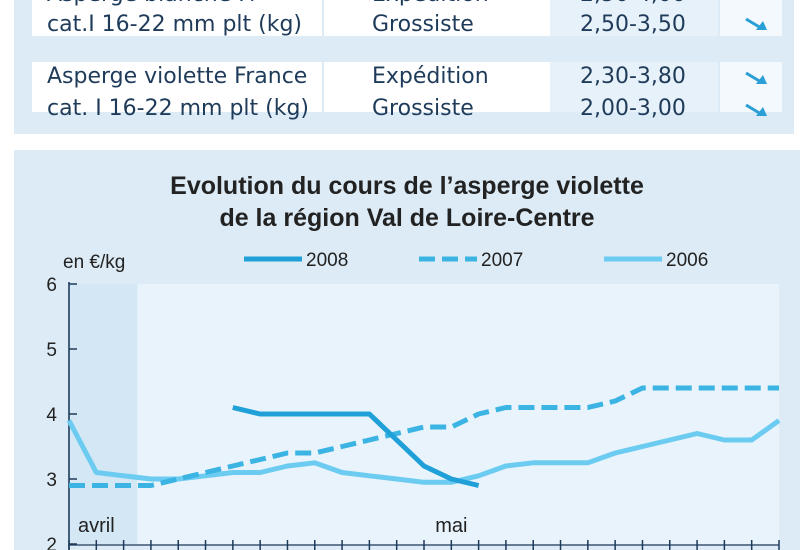  I want to click on product-spec: cat. I 16-22 mm plt (kg), so click(178, 108).